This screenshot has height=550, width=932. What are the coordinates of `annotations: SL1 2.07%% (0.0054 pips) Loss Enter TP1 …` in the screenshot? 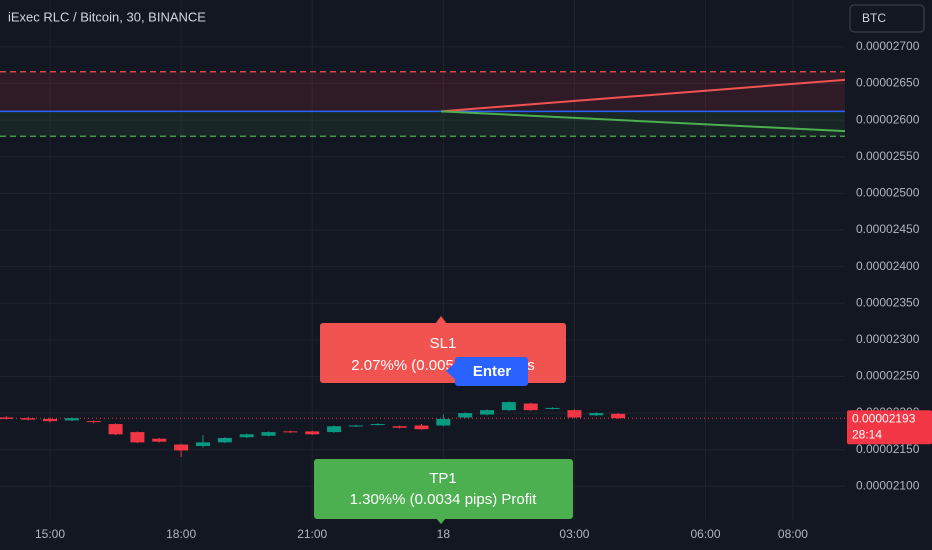 It's located at (443, 420).